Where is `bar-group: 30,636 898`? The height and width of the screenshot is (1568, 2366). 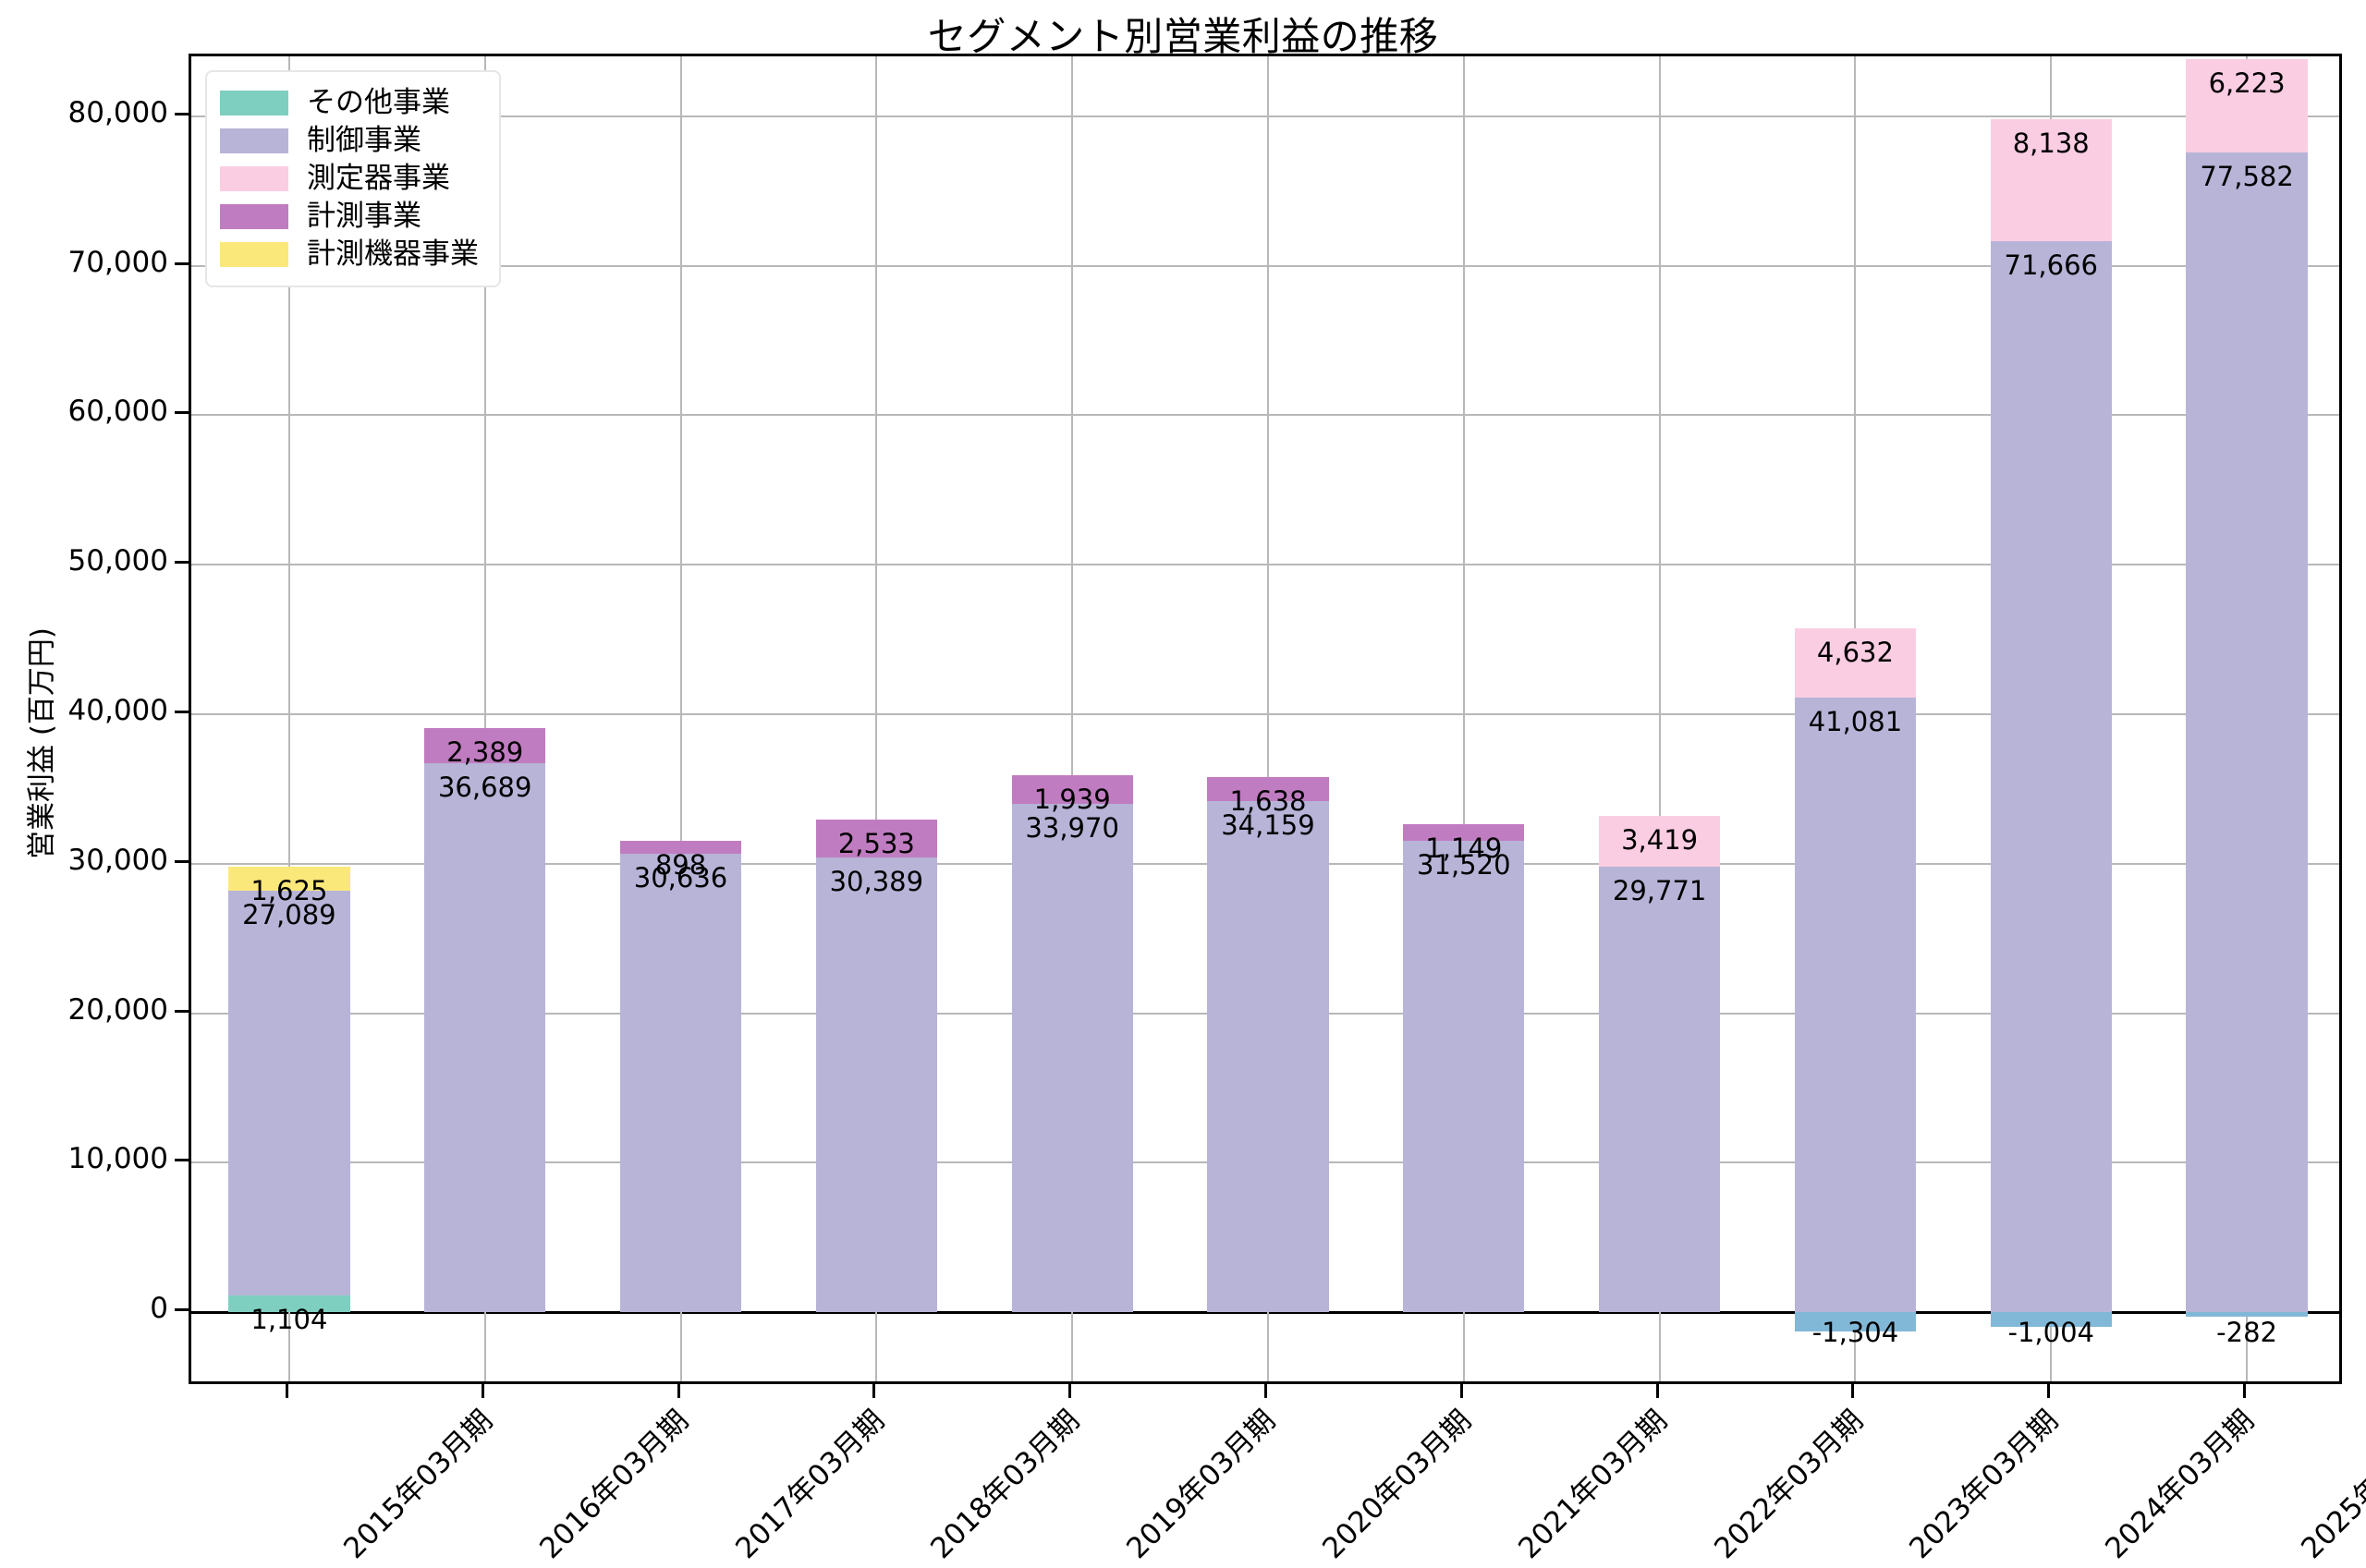 bar-group: 30,636 898 is located at coordinates (680, 718).